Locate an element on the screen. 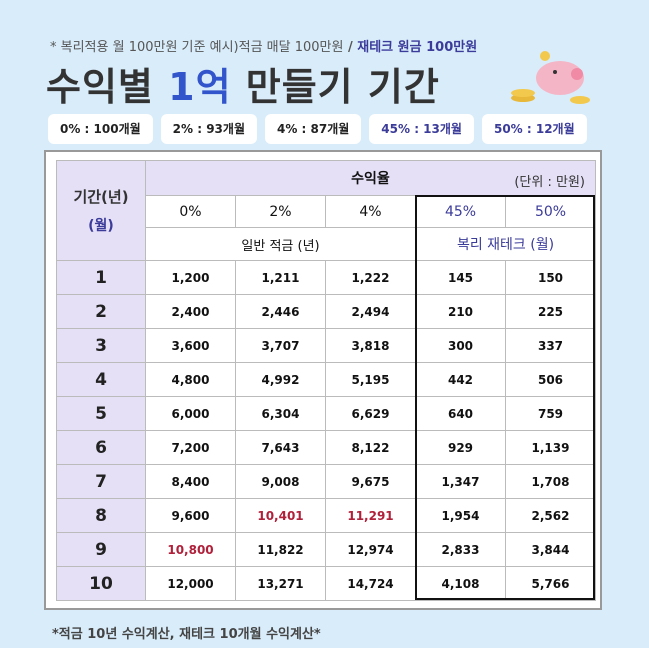  table-cell: 4,800 is located at coordinates (190, 379).